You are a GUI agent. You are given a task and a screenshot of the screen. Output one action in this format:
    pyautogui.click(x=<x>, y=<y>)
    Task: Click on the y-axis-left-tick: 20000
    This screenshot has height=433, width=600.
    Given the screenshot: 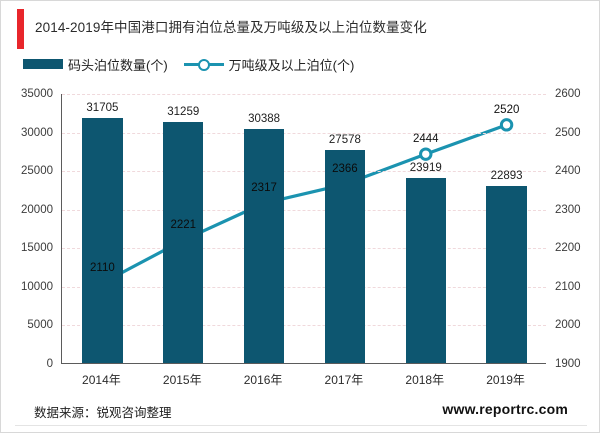 What is the action you would take?
    pyautogui.click(x=37, y=209)
    